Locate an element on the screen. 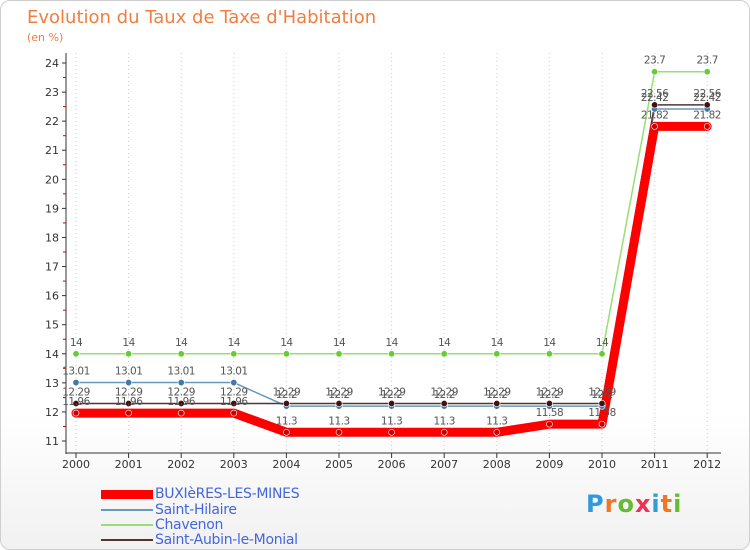 The height and width of the screenshot is (550, 750). x-tick-label: 2004 is located at coordinates (286, 464).